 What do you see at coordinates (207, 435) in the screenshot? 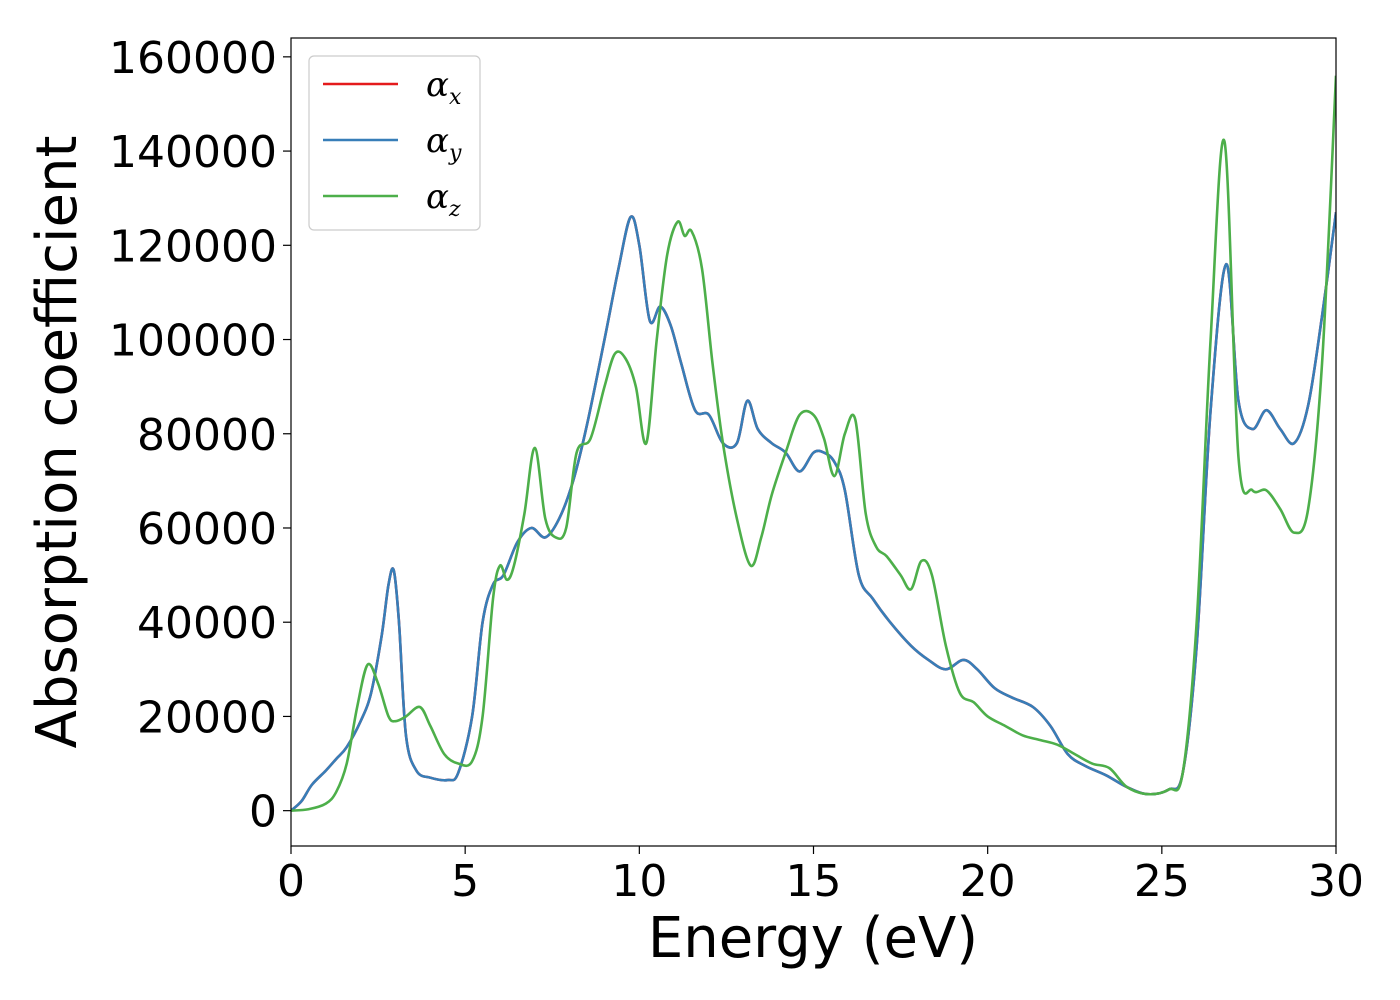
I see `y-tick-label: 80000` at bounding box center [207, 435].